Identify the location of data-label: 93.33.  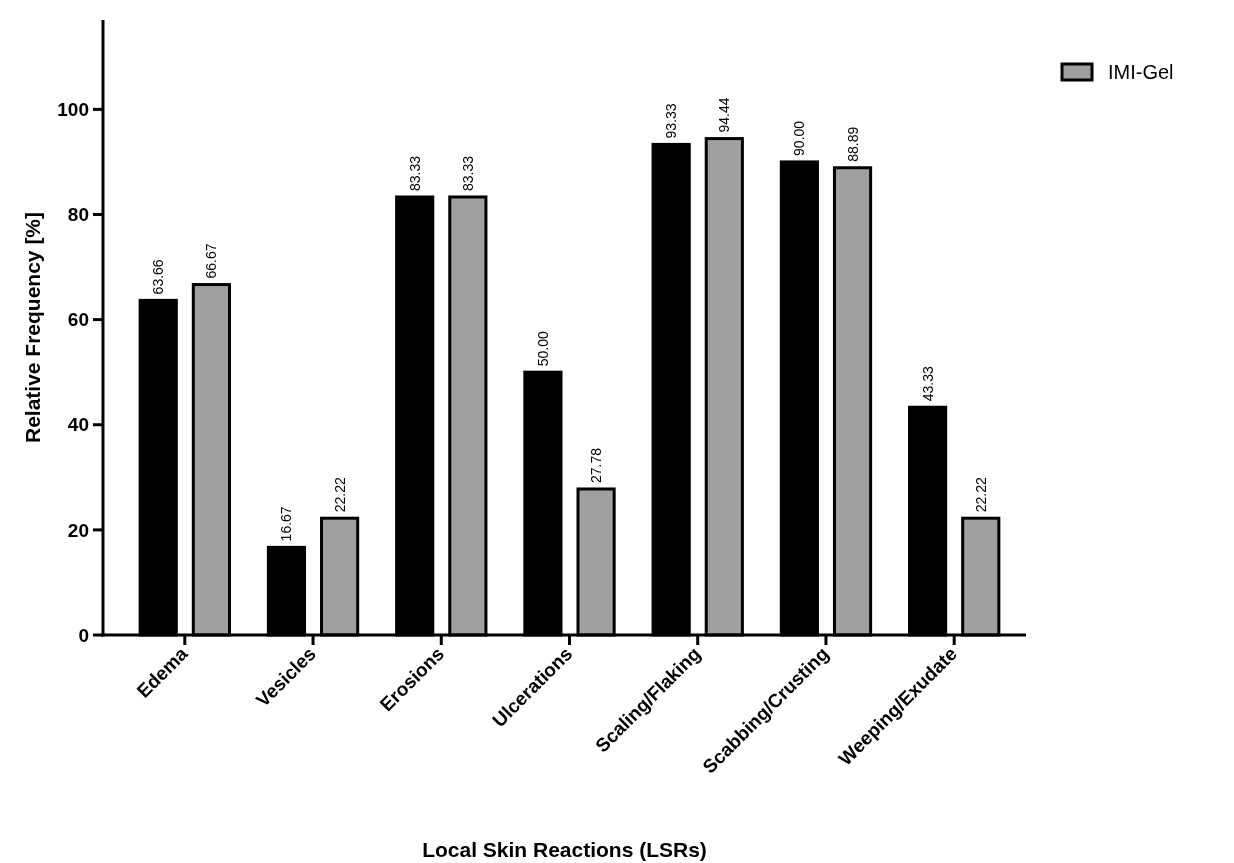
(671, 121).